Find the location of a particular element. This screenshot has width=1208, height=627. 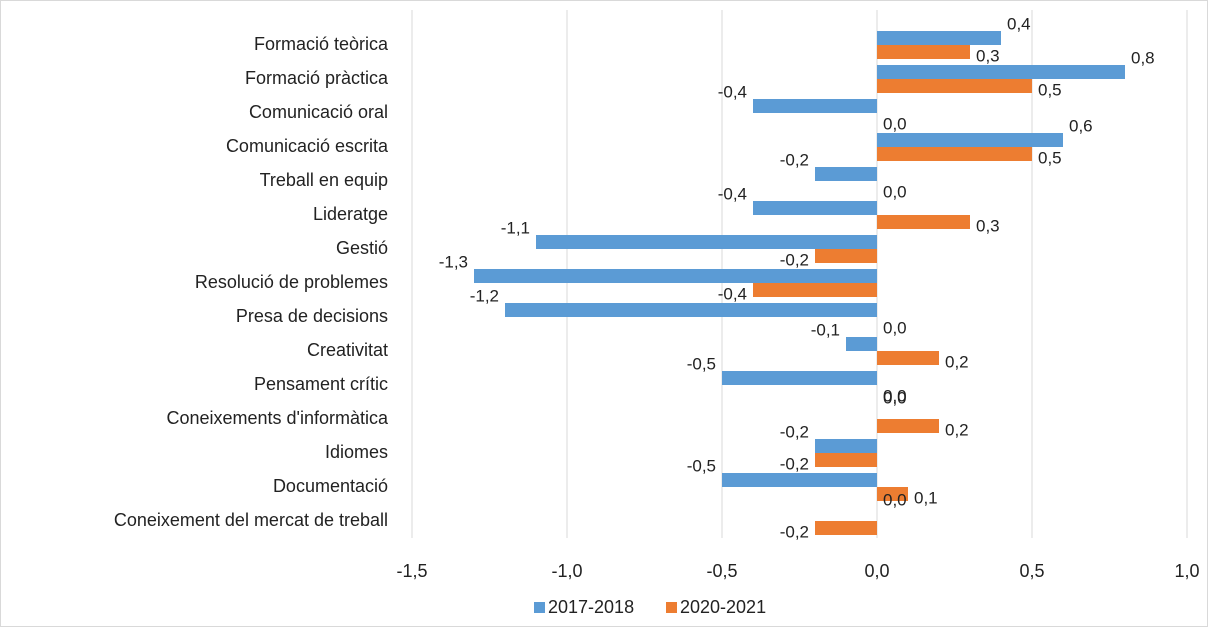

y-tick-label: Idiomes is located at coordinates (356, 452).